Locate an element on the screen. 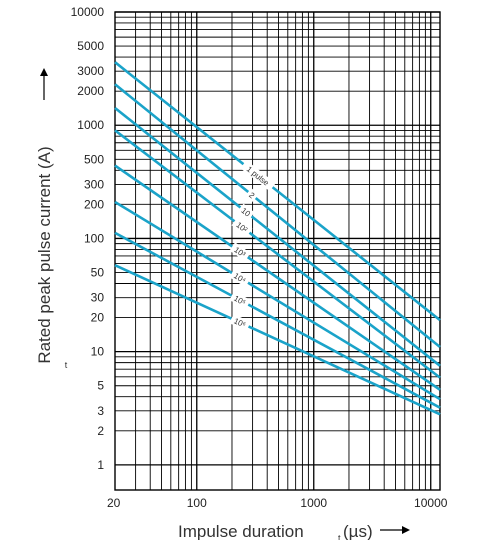 This screenshot has height=540, width=495. x-tick-label: 20 is located at coordinates (114, 503).